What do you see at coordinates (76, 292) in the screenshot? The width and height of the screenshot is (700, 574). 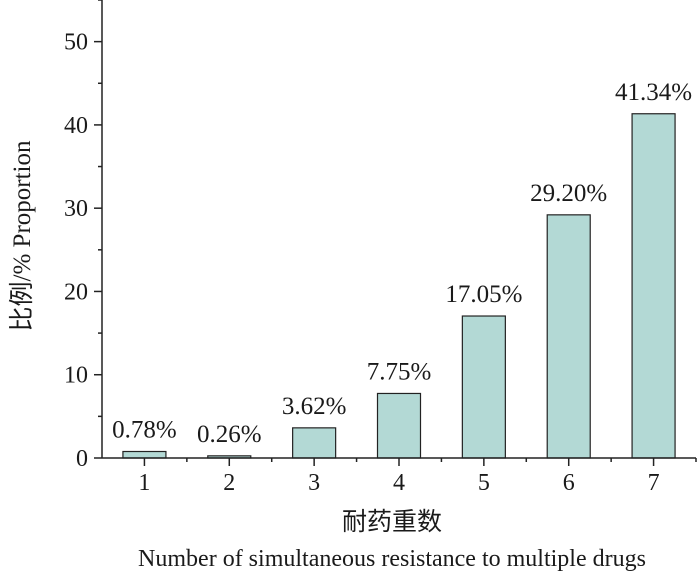 I see `y-tick-label: 20` at bounding box center [76, 292].